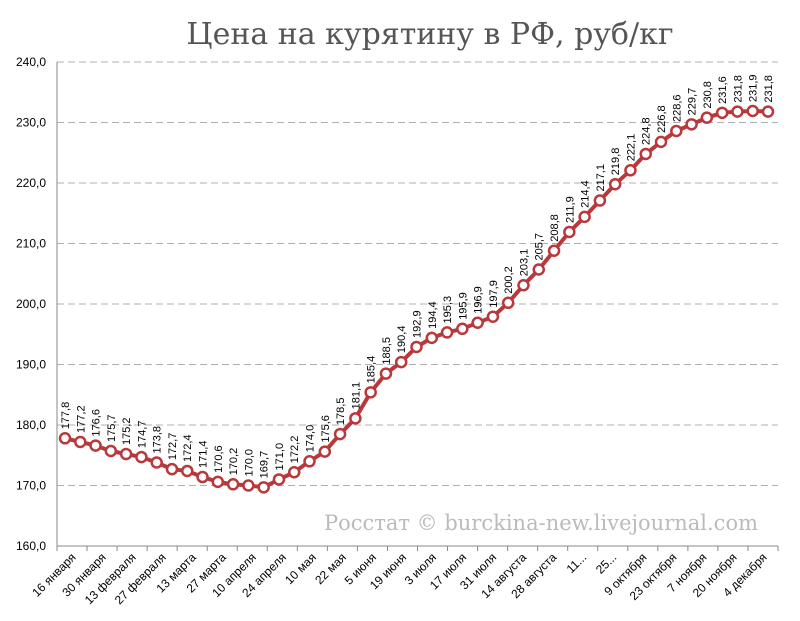  What do you see at coordinates (31, 62) in the screenshot?
I see `y-tick-label: 240,0` at bounding box center [31, 62].